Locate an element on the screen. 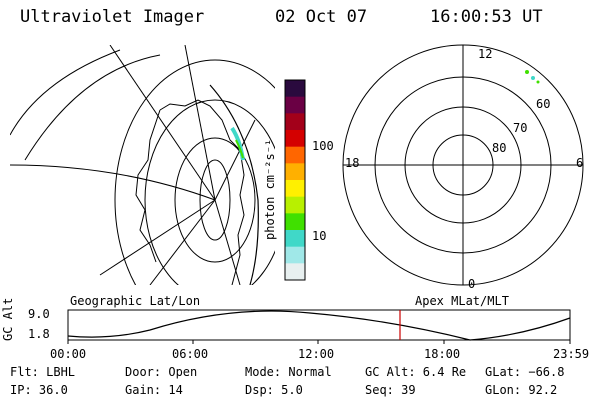  orbit-xtick-1: 06:00 is located at coordinates (190, 354).